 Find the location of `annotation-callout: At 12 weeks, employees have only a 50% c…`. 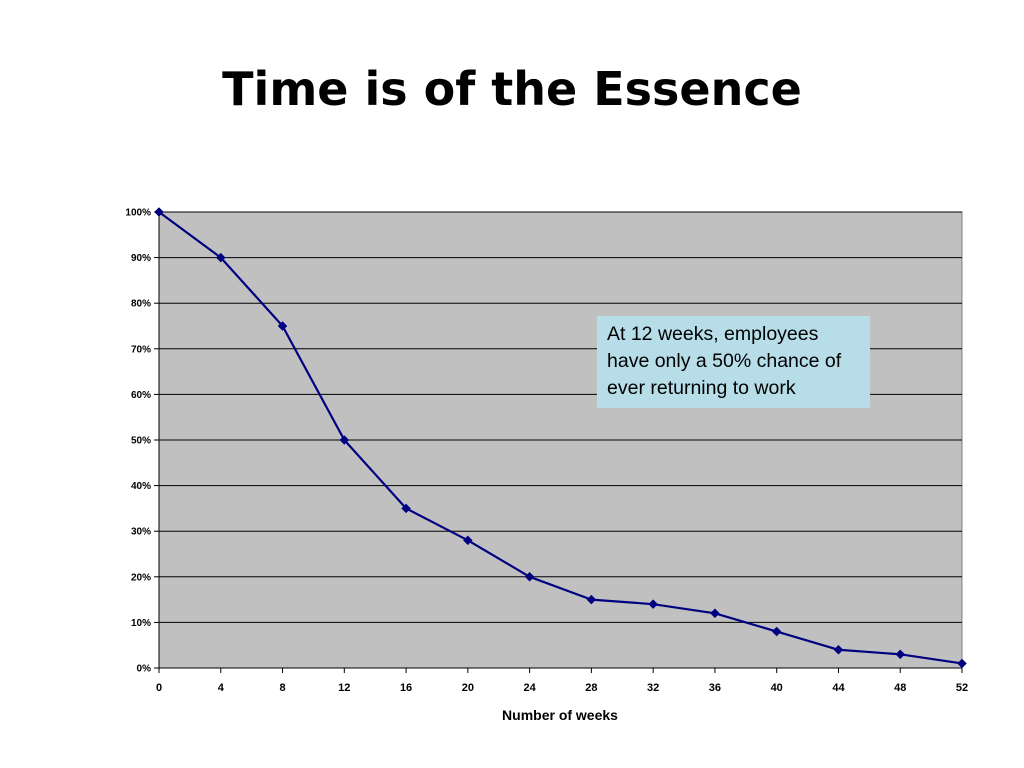

annotation-callout: At 12 weeks, employees have only a 50% c… is located at coordinates (733, 362).